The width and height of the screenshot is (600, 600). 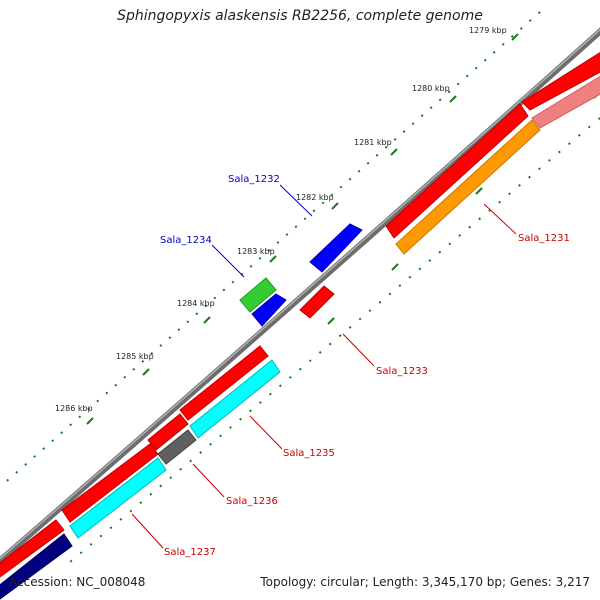 I want to click on kbp-label: 1285 kbp, so click(x=135, y=356).